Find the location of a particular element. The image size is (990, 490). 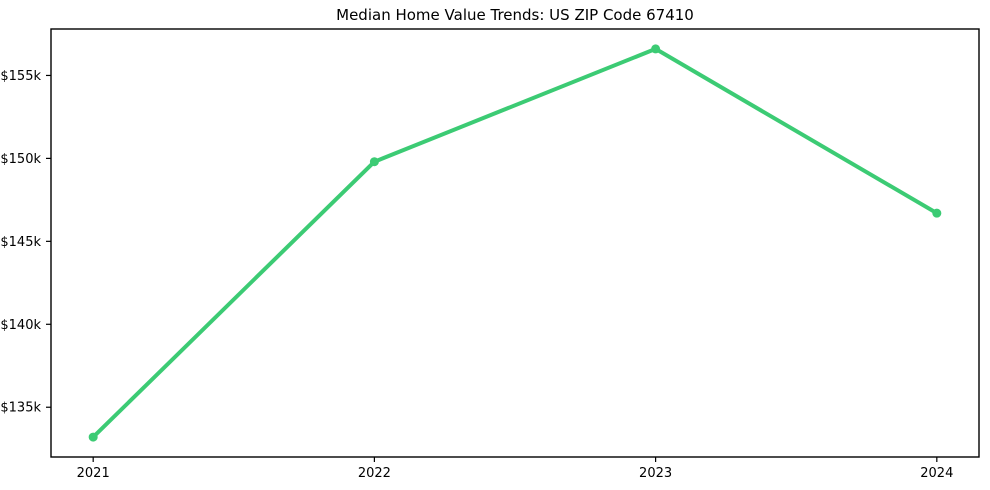

y-tick-label: $150k is located at coordinates (20, 159).